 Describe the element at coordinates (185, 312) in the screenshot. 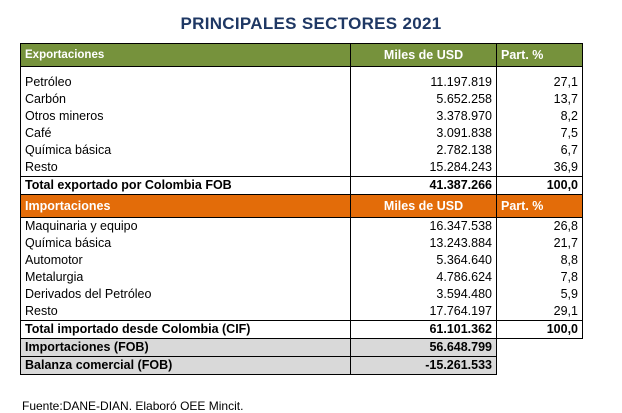

I see `import-sector-name: Resto` at that location.